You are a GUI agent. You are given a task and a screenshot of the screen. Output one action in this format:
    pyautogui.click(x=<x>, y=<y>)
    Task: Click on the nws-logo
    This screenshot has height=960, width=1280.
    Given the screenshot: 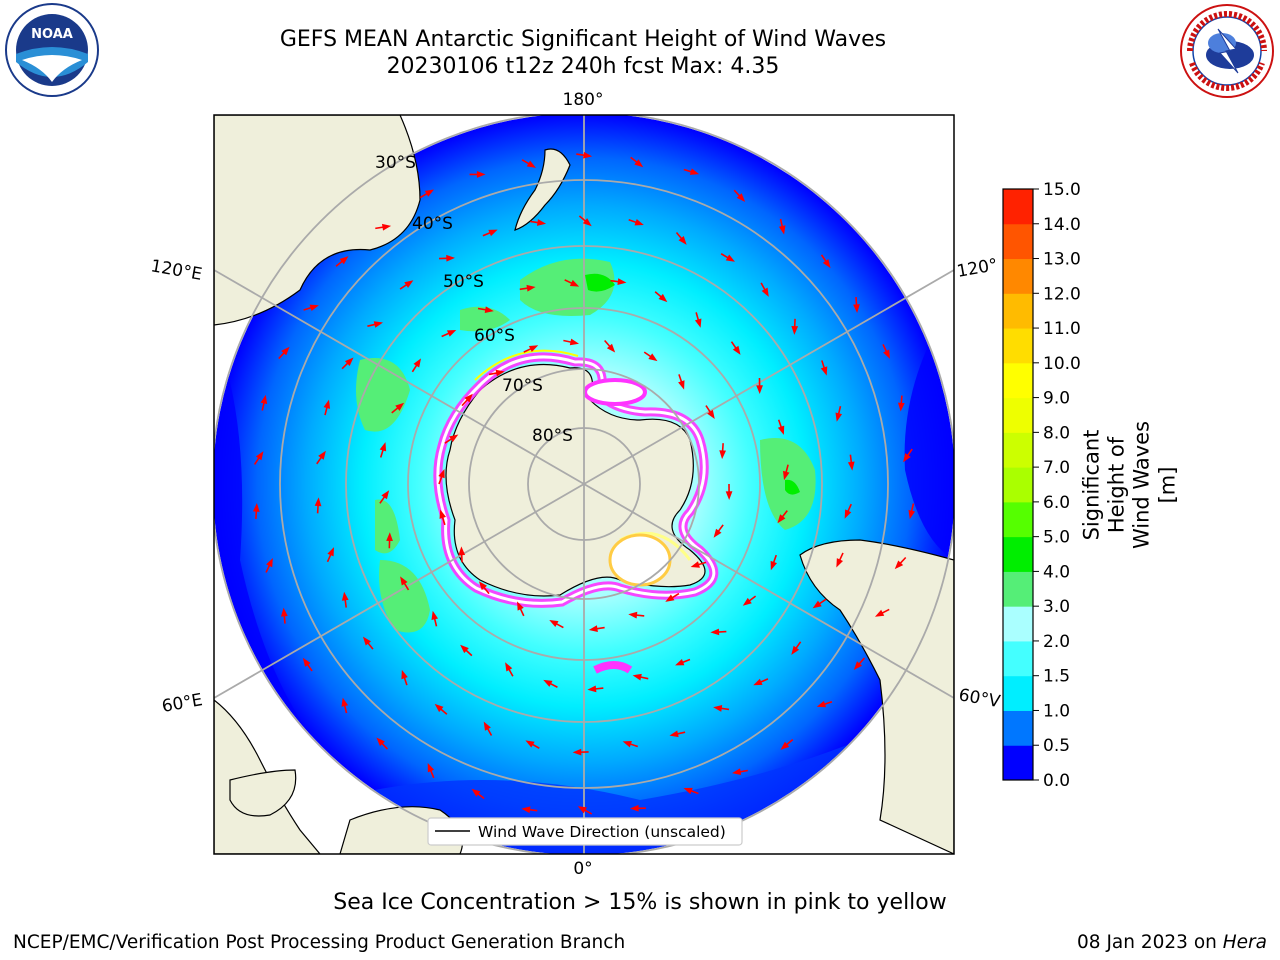 What is the action you would take?
    pyautogui.click(x=1227, y=51)
    